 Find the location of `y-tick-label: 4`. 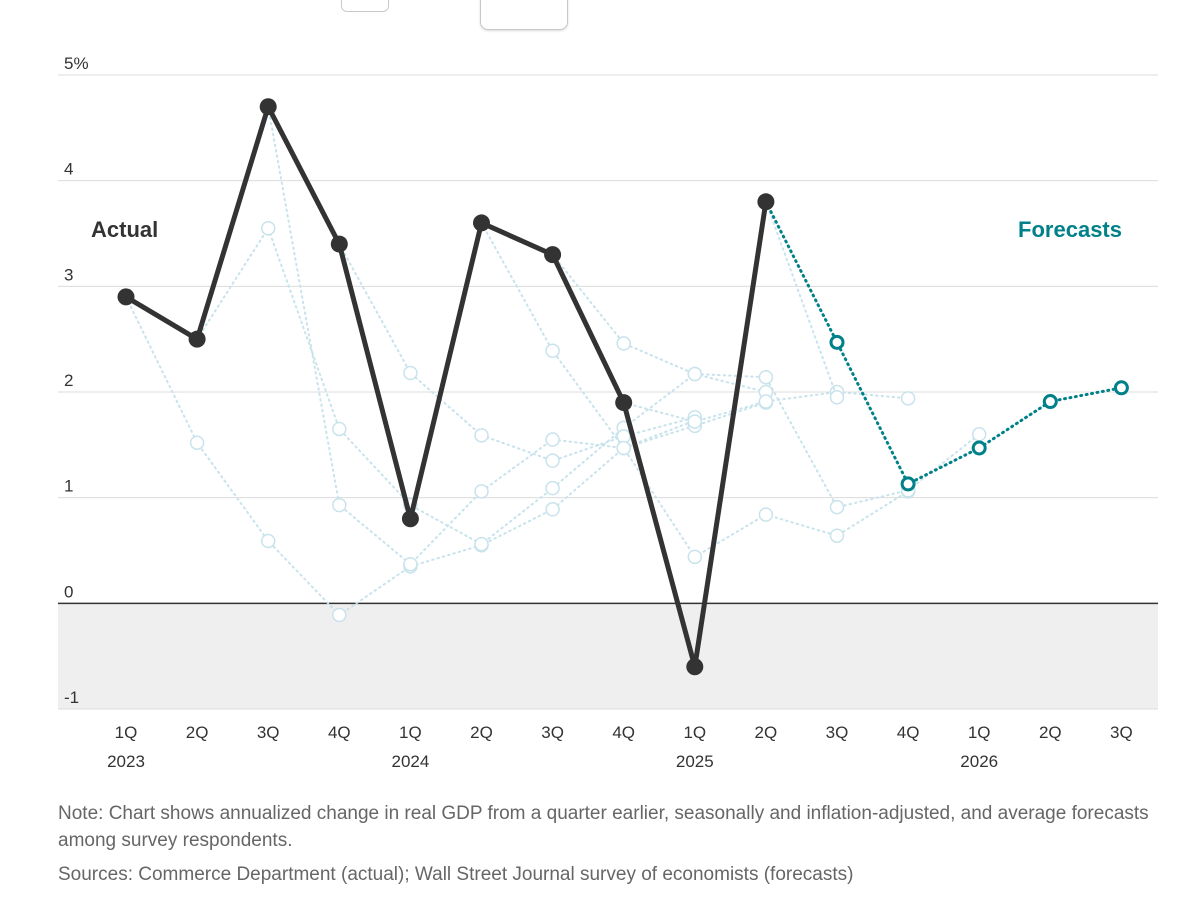

y-tick-label: 4 is located at coordinates (68, 169).